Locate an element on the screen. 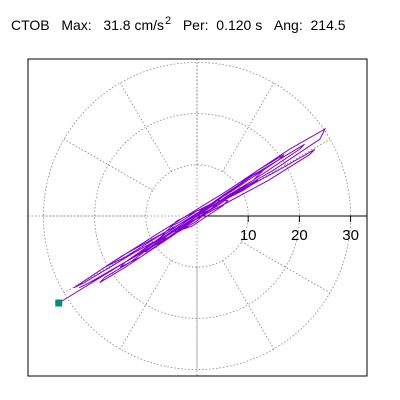  angle-value: 214.5 is located at coordinates (328, 25).